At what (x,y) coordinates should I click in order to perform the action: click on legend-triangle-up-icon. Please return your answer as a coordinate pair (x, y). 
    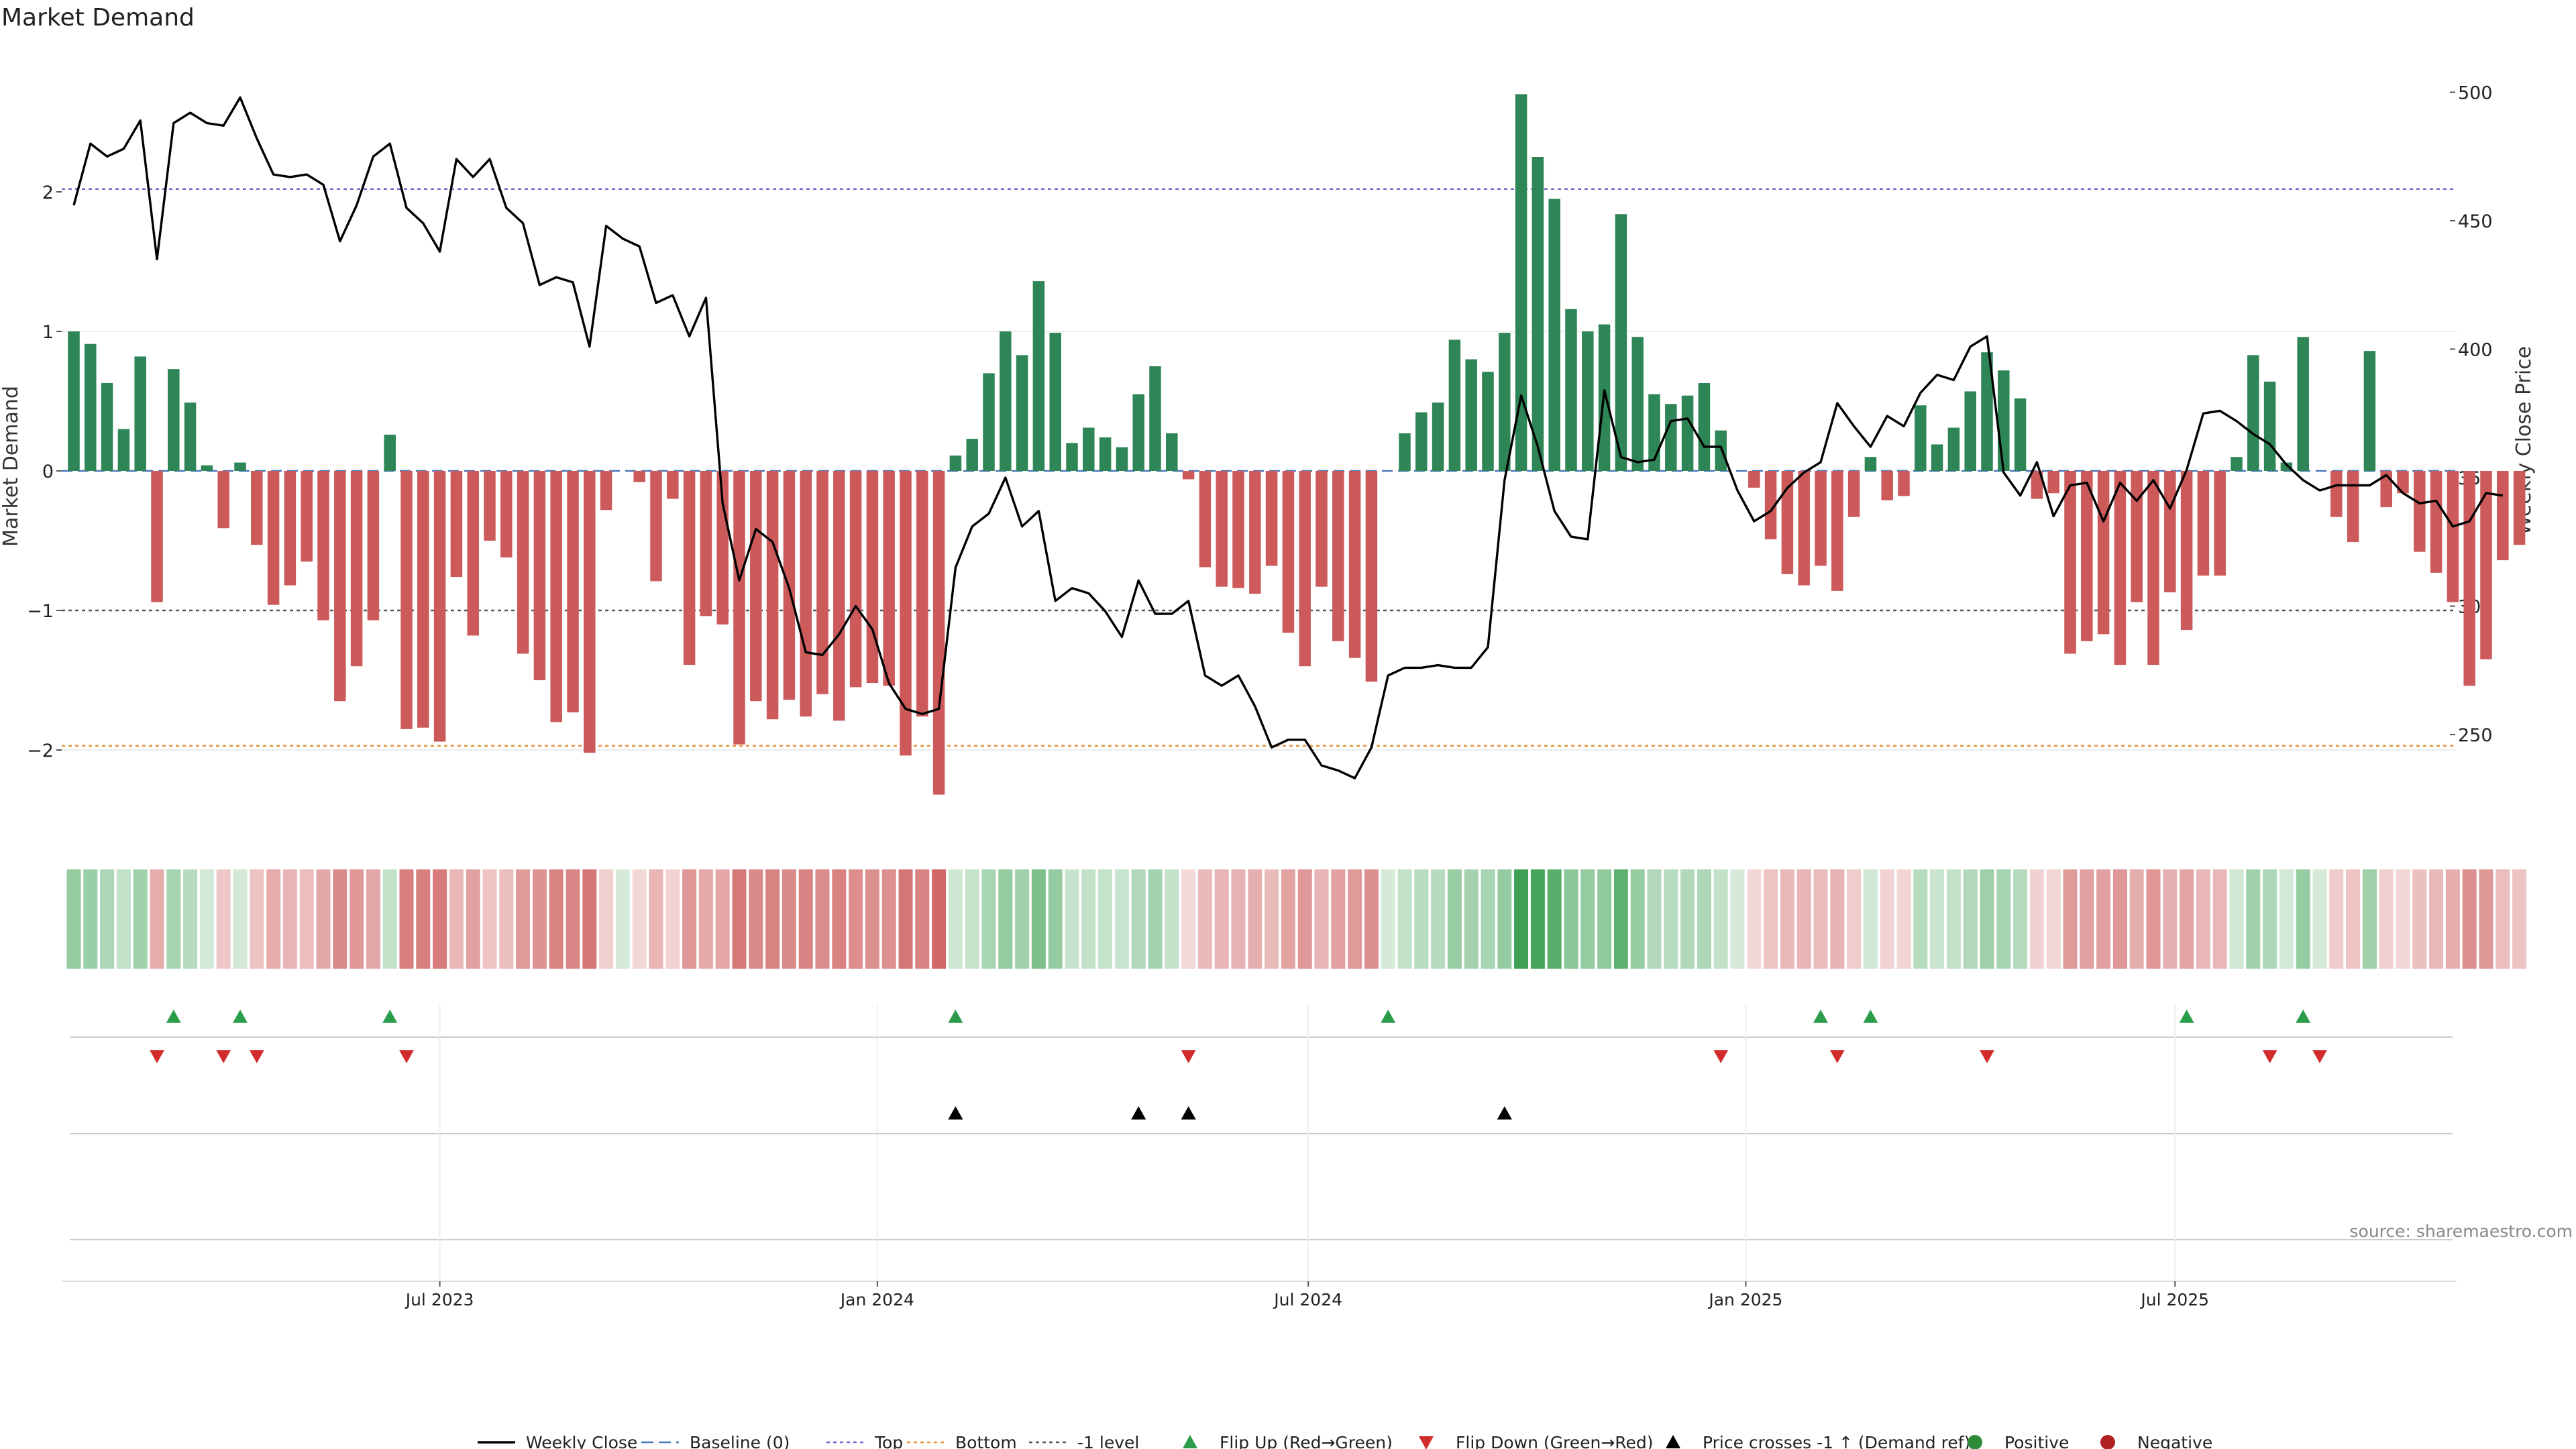
    Looking at the image, I should click on (1190, 1441).